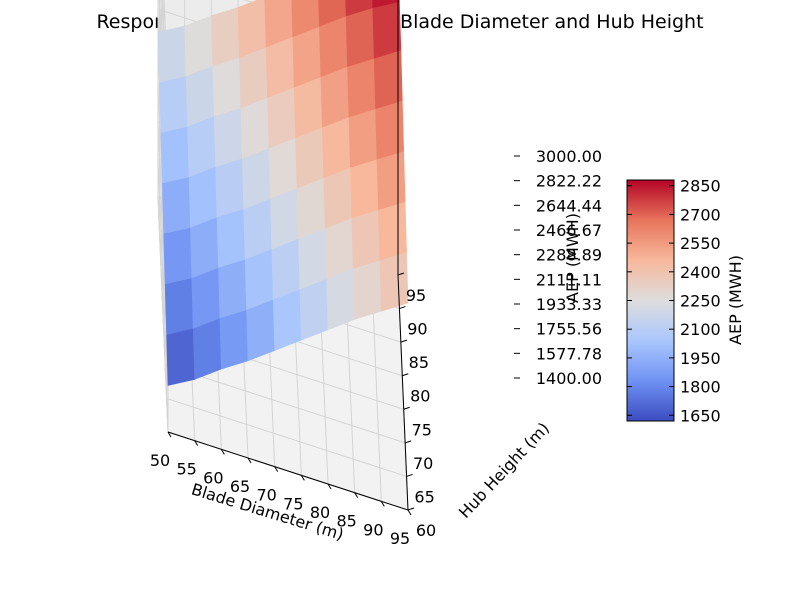 This screenshot has width=800, height=600. Describe the element at coordinates (293, 503) in the screenshot. I see `x-tick-label: 75` at that location.